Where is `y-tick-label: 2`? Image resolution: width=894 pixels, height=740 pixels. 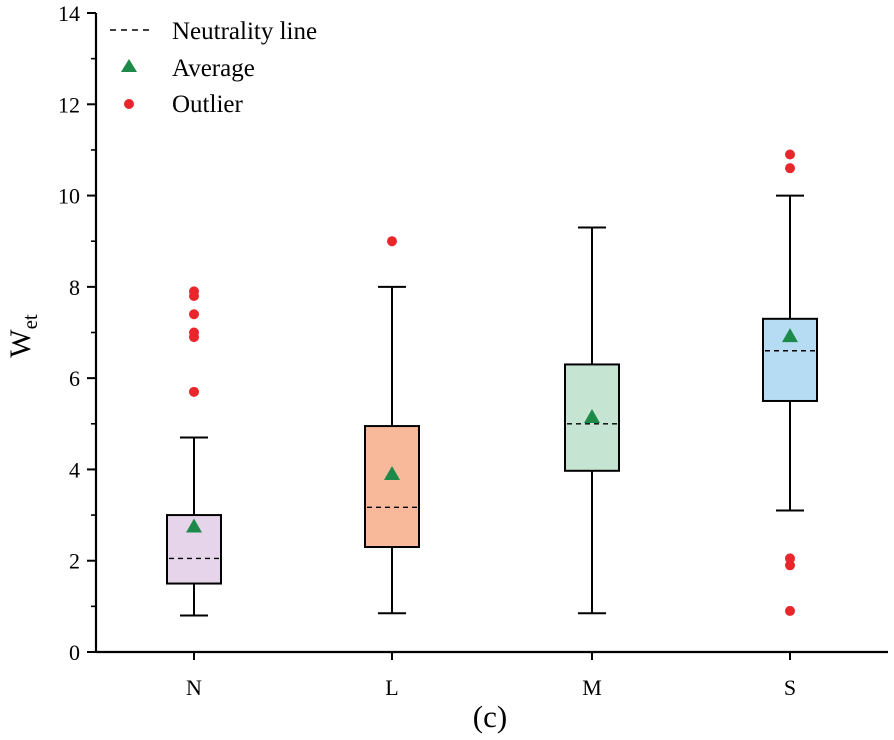 y-tick-label: 2 is located at coordinates (74, 561).